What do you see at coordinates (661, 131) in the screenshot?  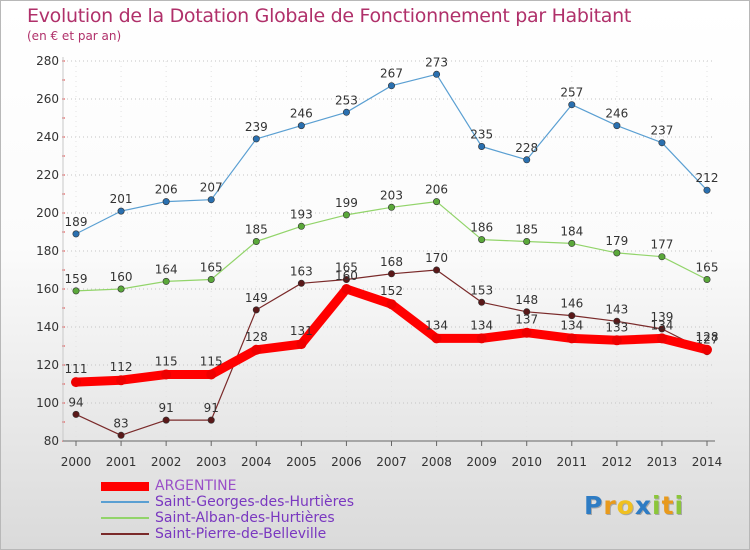 I see `data-label: 237` at bounding box center [661, 131].